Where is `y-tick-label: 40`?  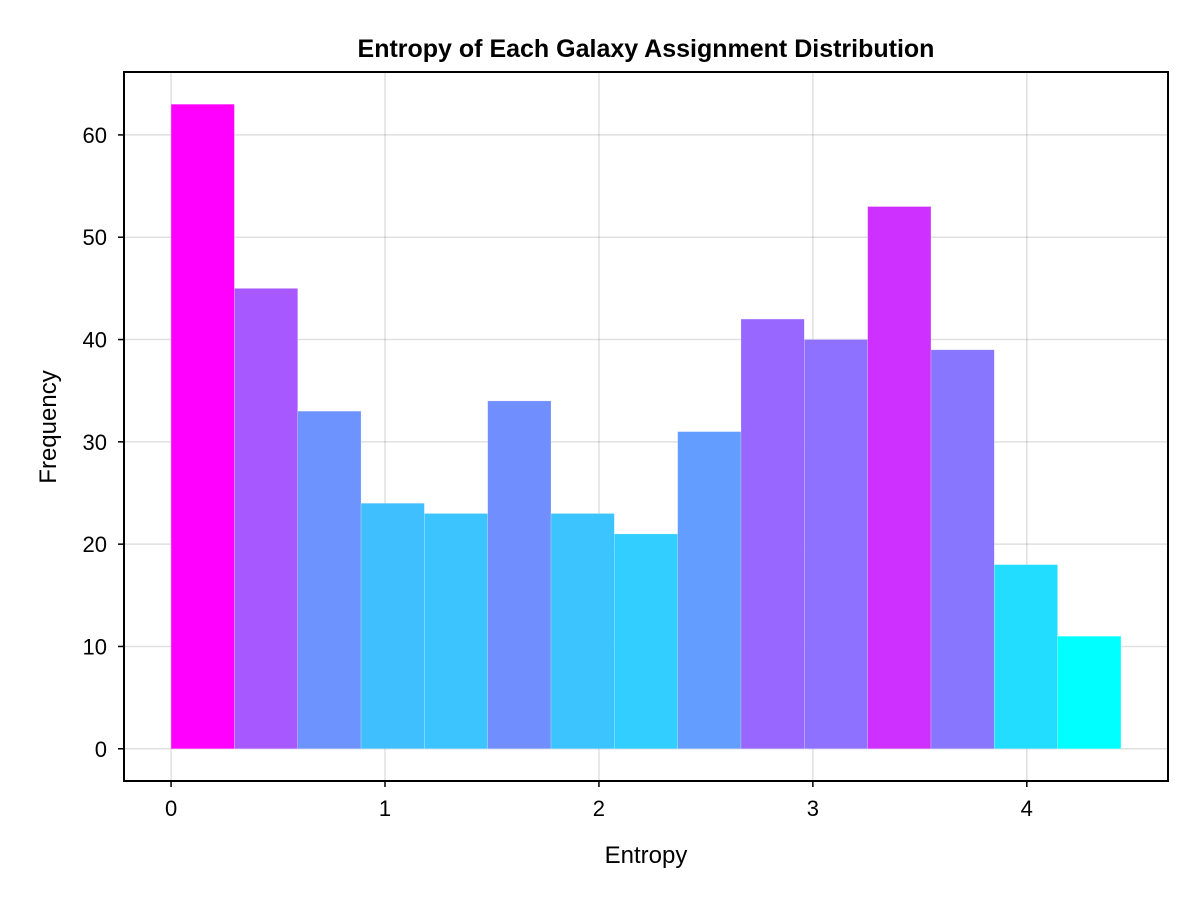 y-tick-label: 40 is located at coordinates (95, 340).